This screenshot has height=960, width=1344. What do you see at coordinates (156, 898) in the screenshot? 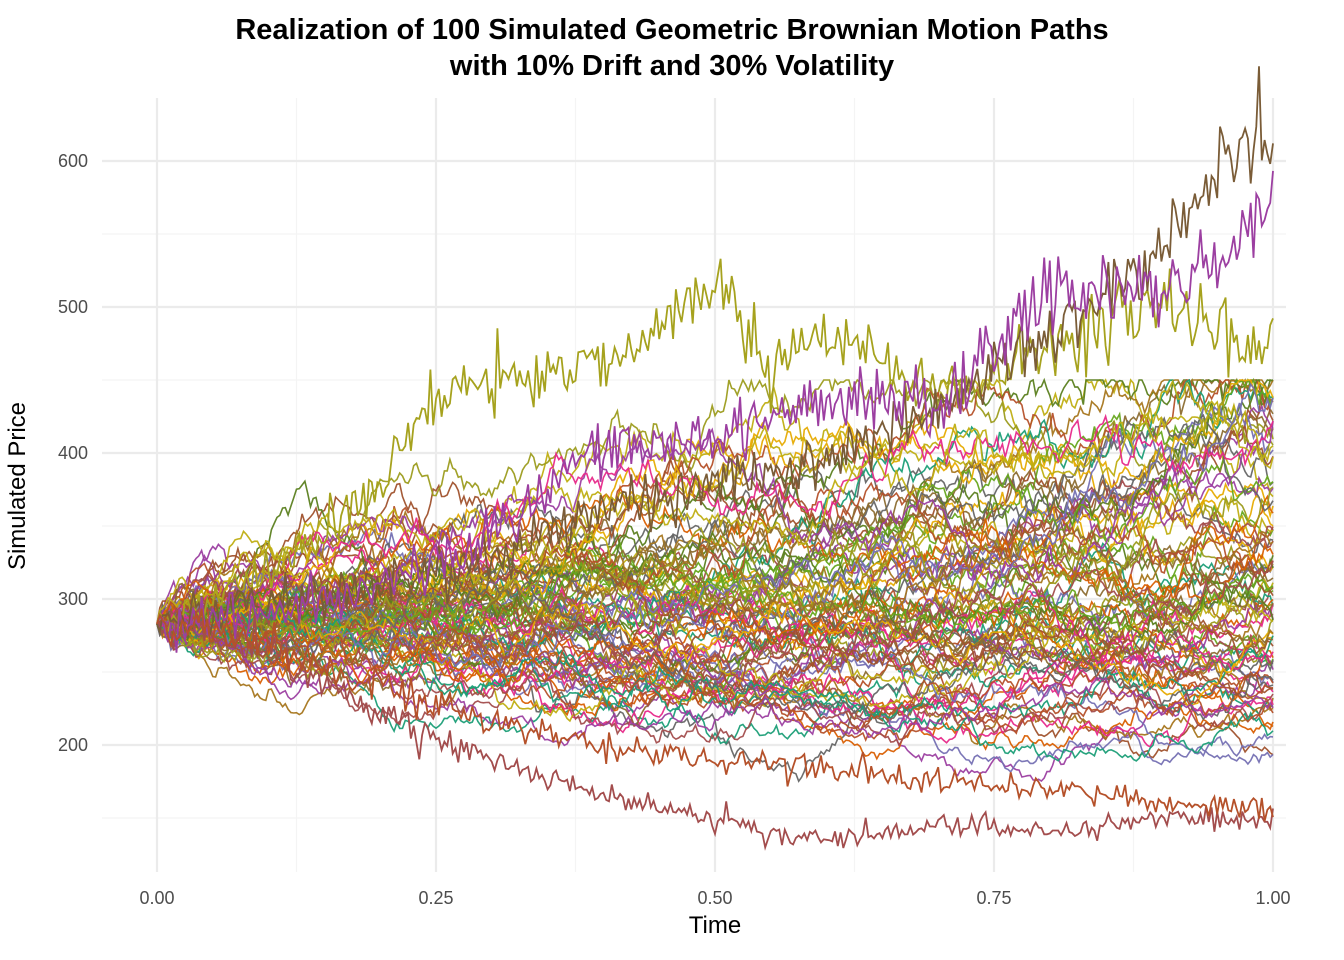
I see `x-tick-label: 0.00` at bounding box center [156, 898].